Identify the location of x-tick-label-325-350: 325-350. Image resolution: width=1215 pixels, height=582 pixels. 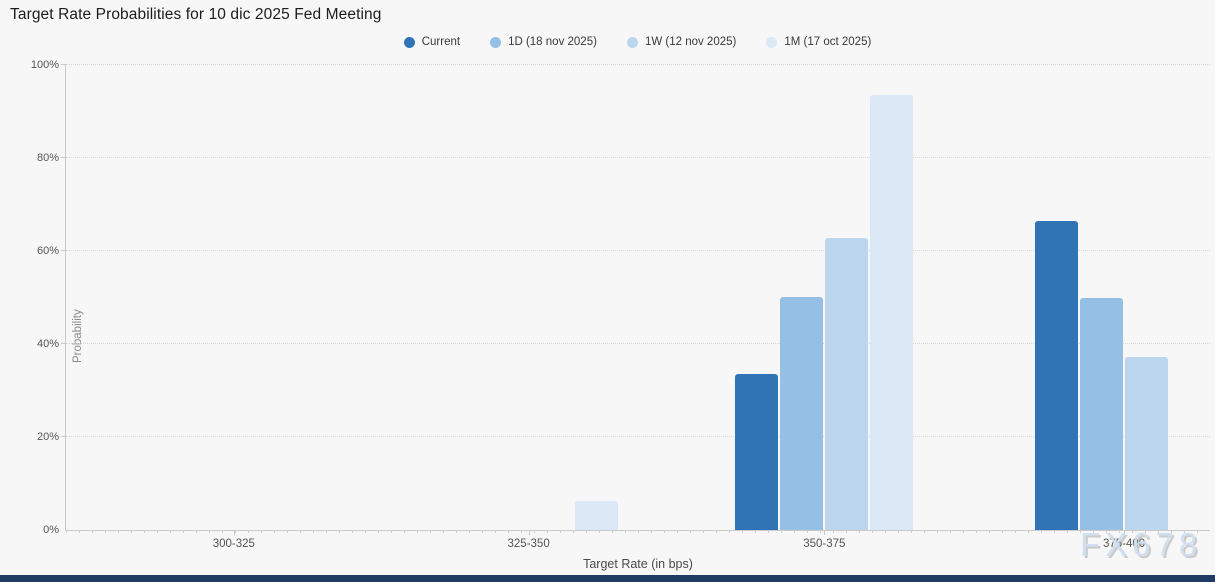
(528, 544).